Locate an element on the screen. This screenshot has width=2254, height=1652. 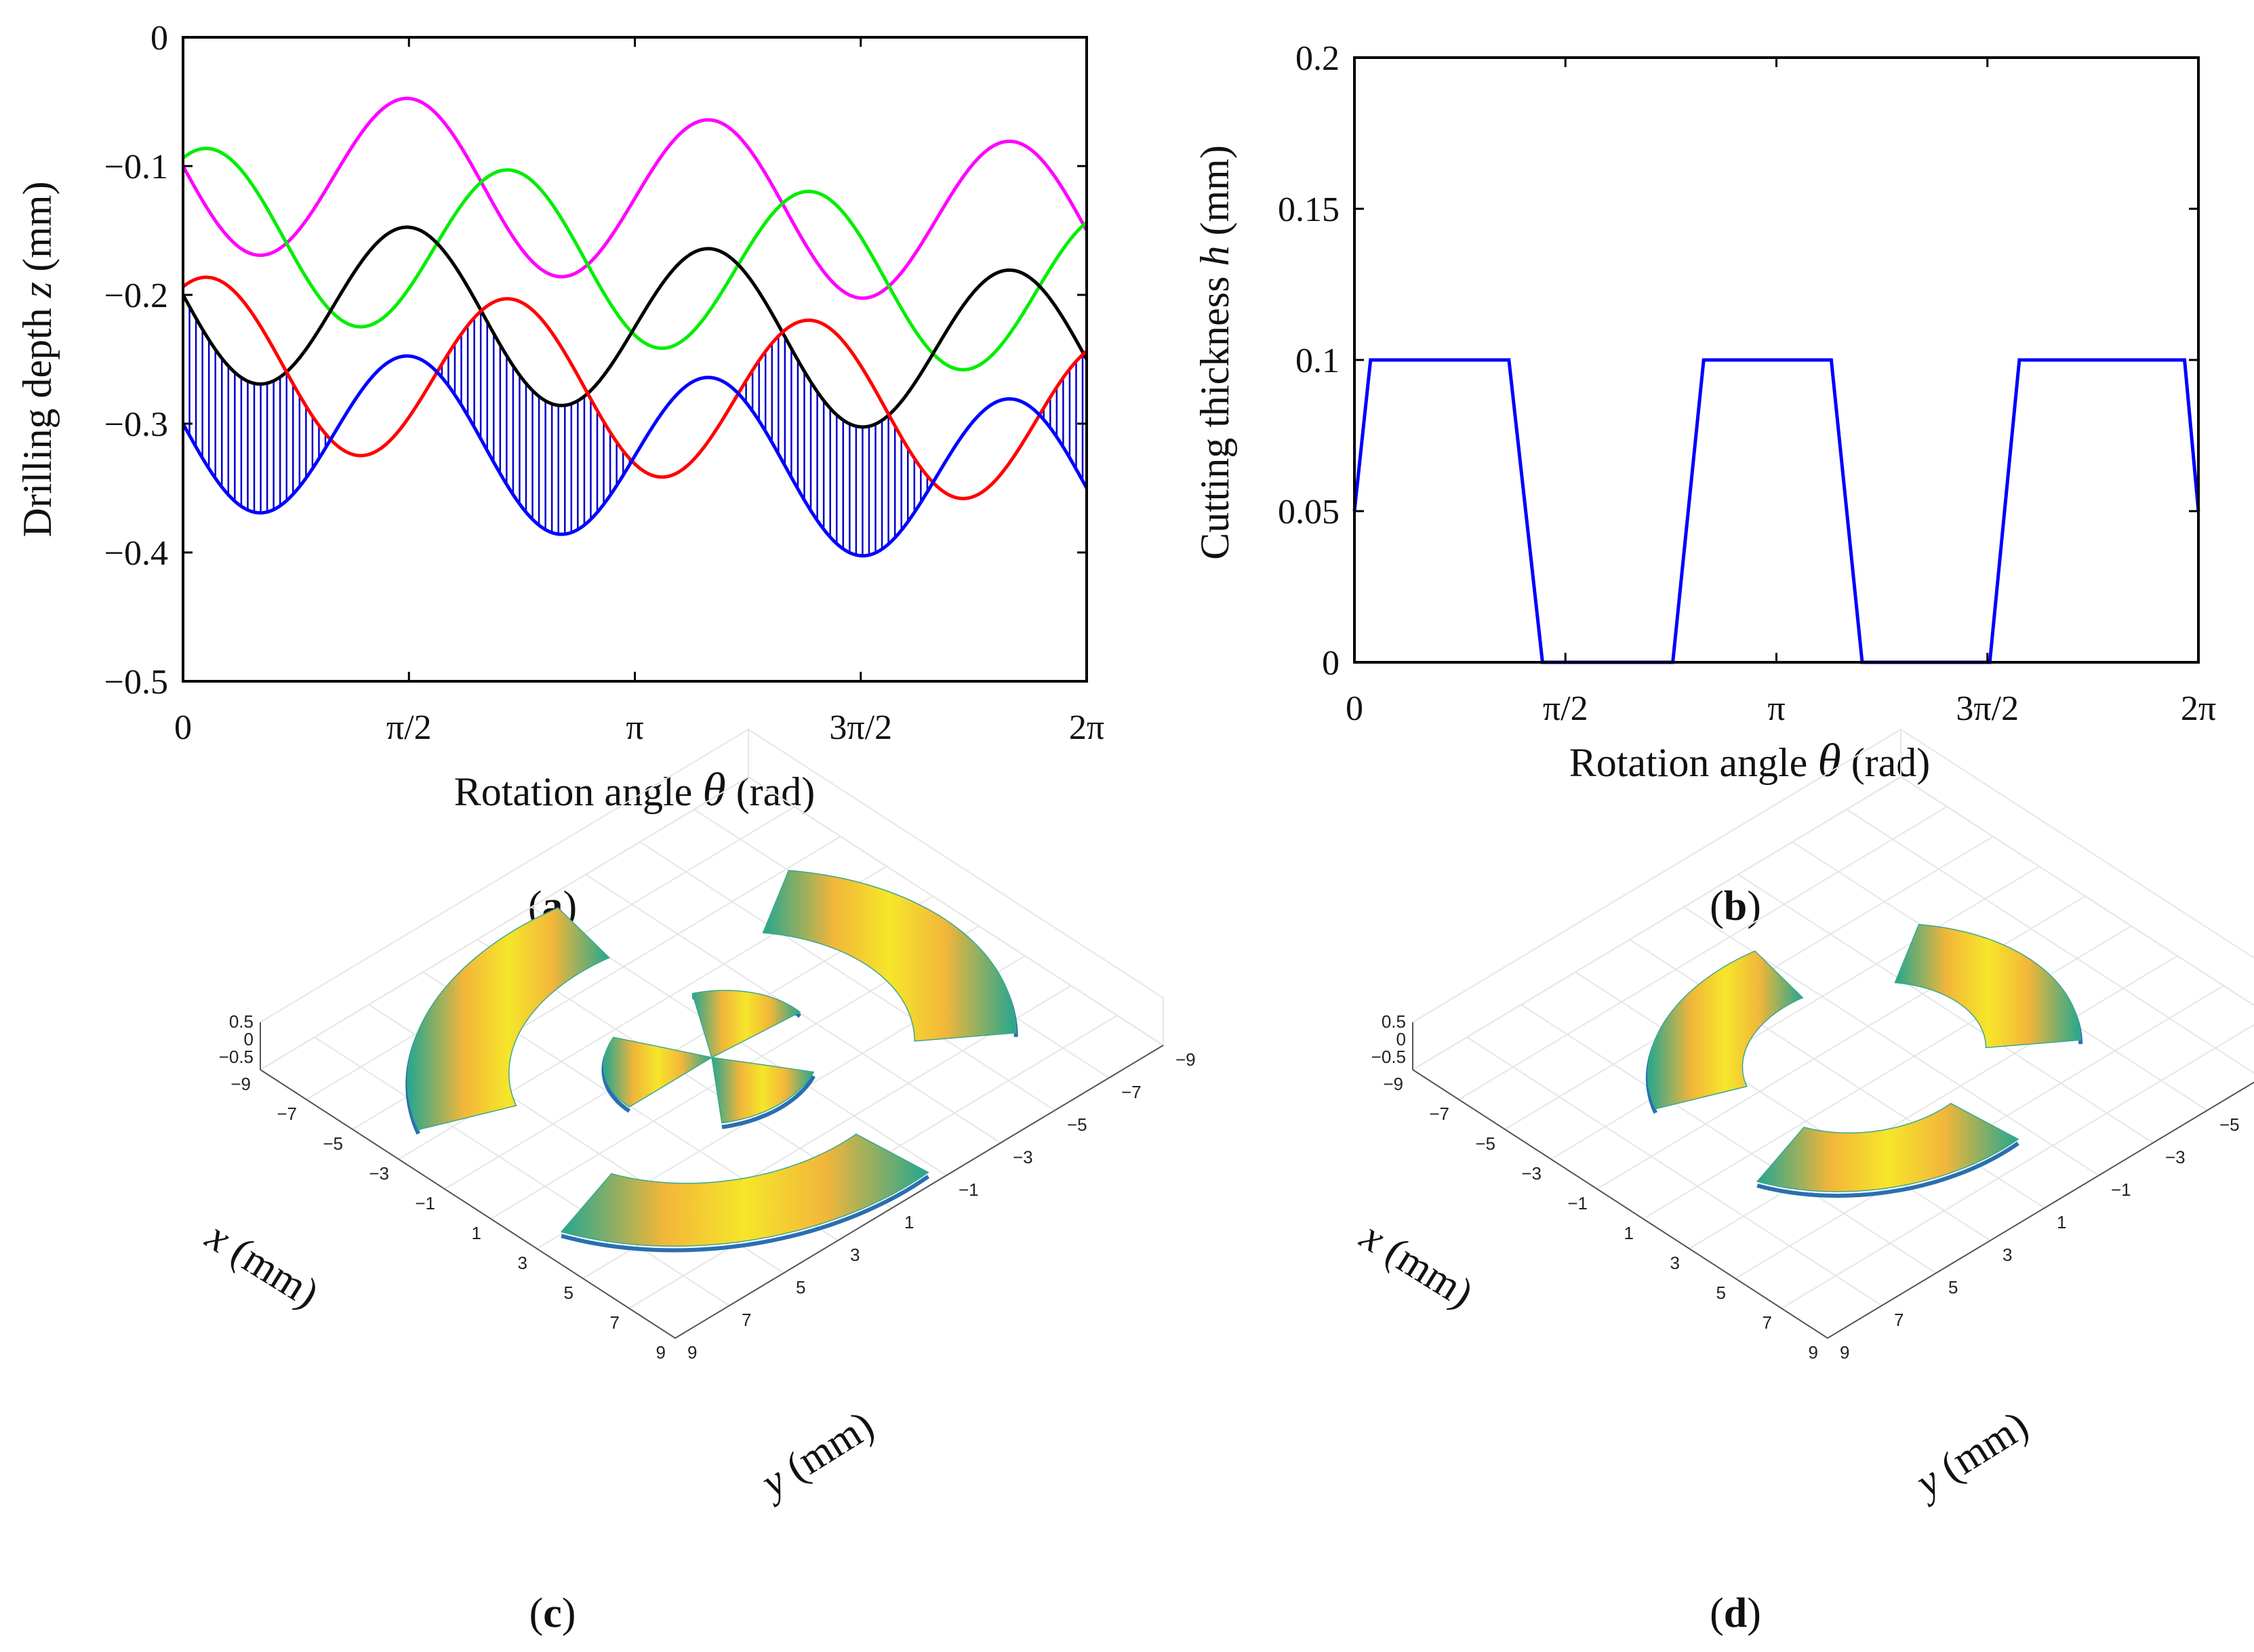
c-y-tick-label: 9 is located at coordinates (692, 1352).